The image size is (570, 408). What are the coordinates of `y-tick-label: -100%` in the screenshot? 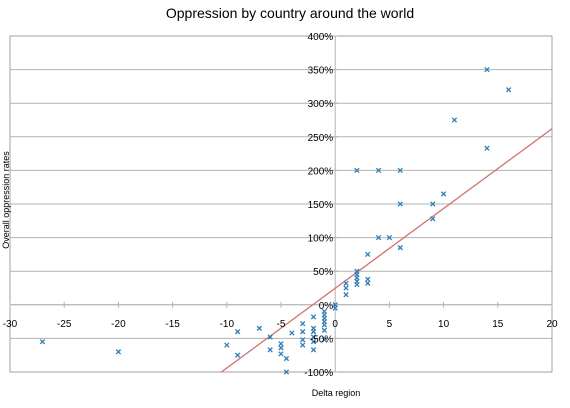 It's located at (318, 373).